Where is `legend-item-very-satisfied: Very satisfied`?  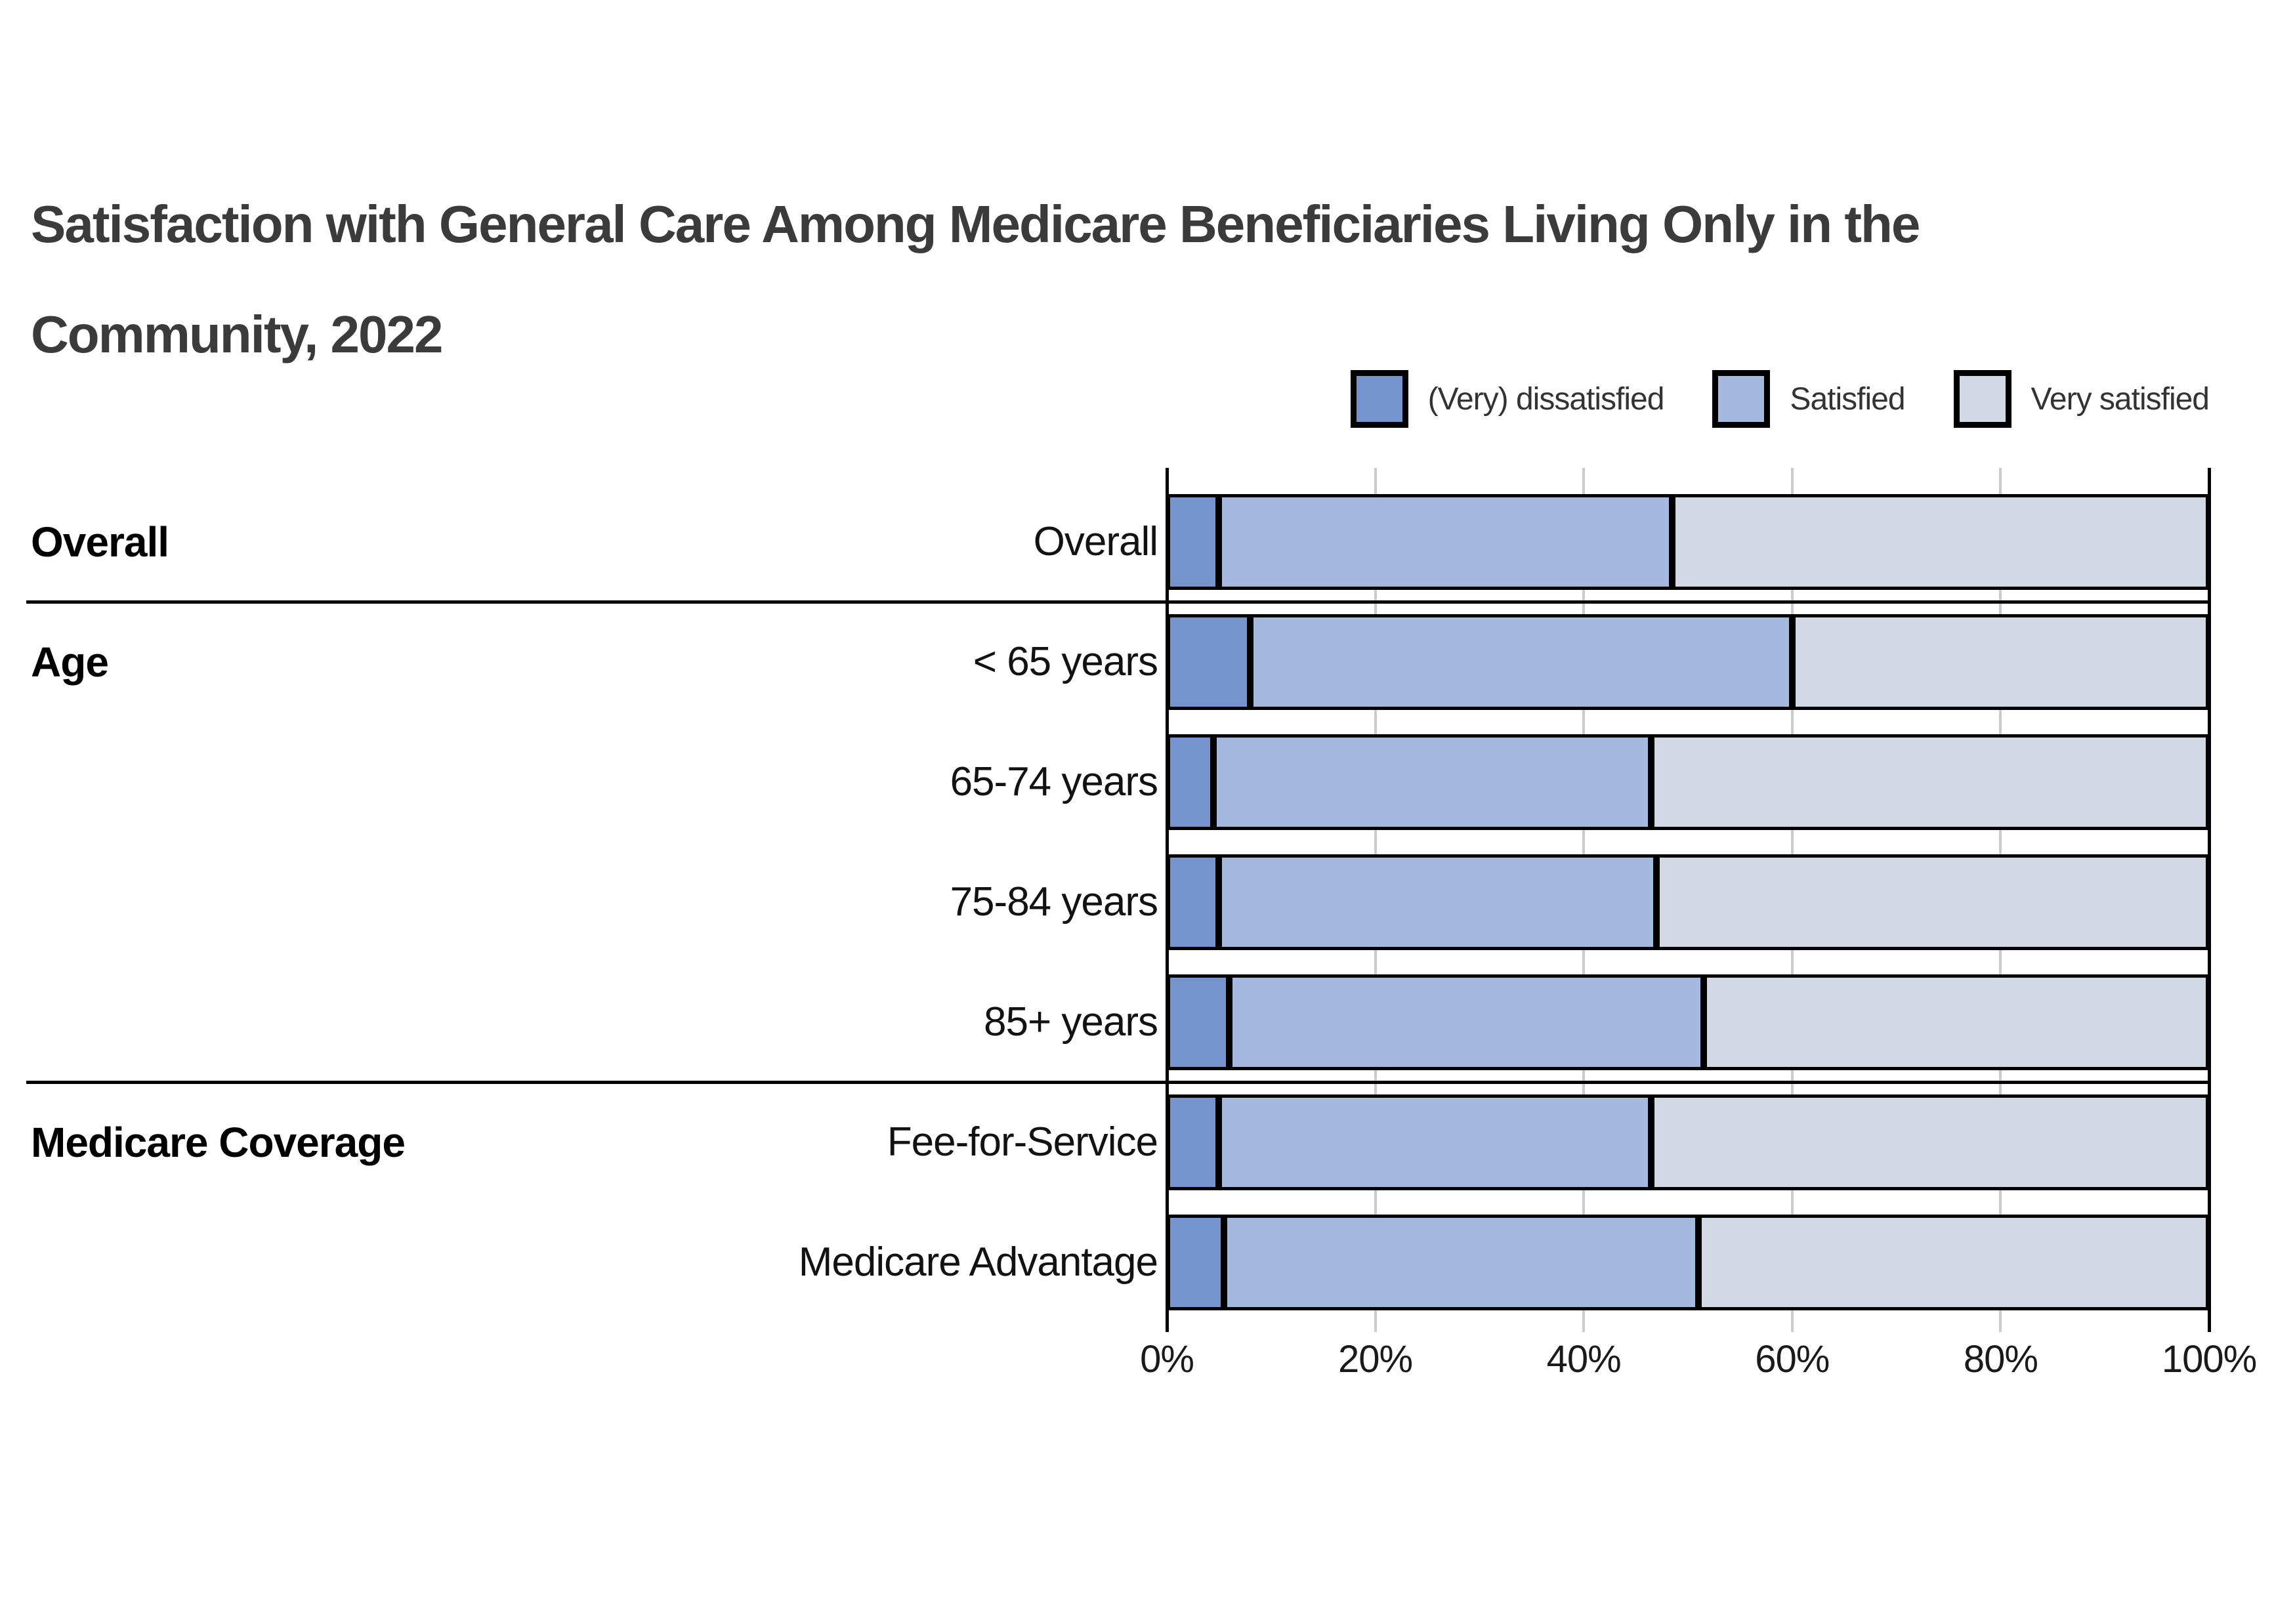 legend-item-very-satisfied: Very satisfied is located at coordinates (2081, 399).